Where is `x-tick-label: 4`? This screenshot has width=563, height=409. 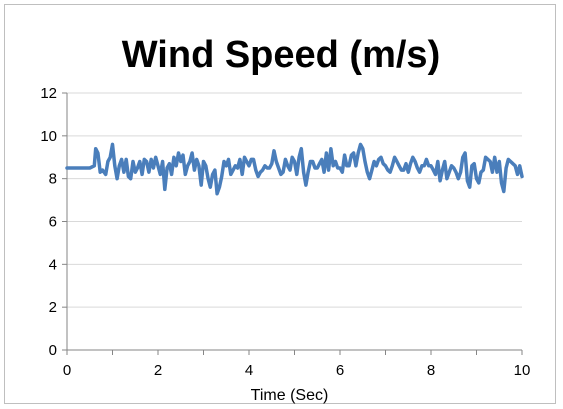 x-tick-label: 4 is located at coordinates (249, 370).